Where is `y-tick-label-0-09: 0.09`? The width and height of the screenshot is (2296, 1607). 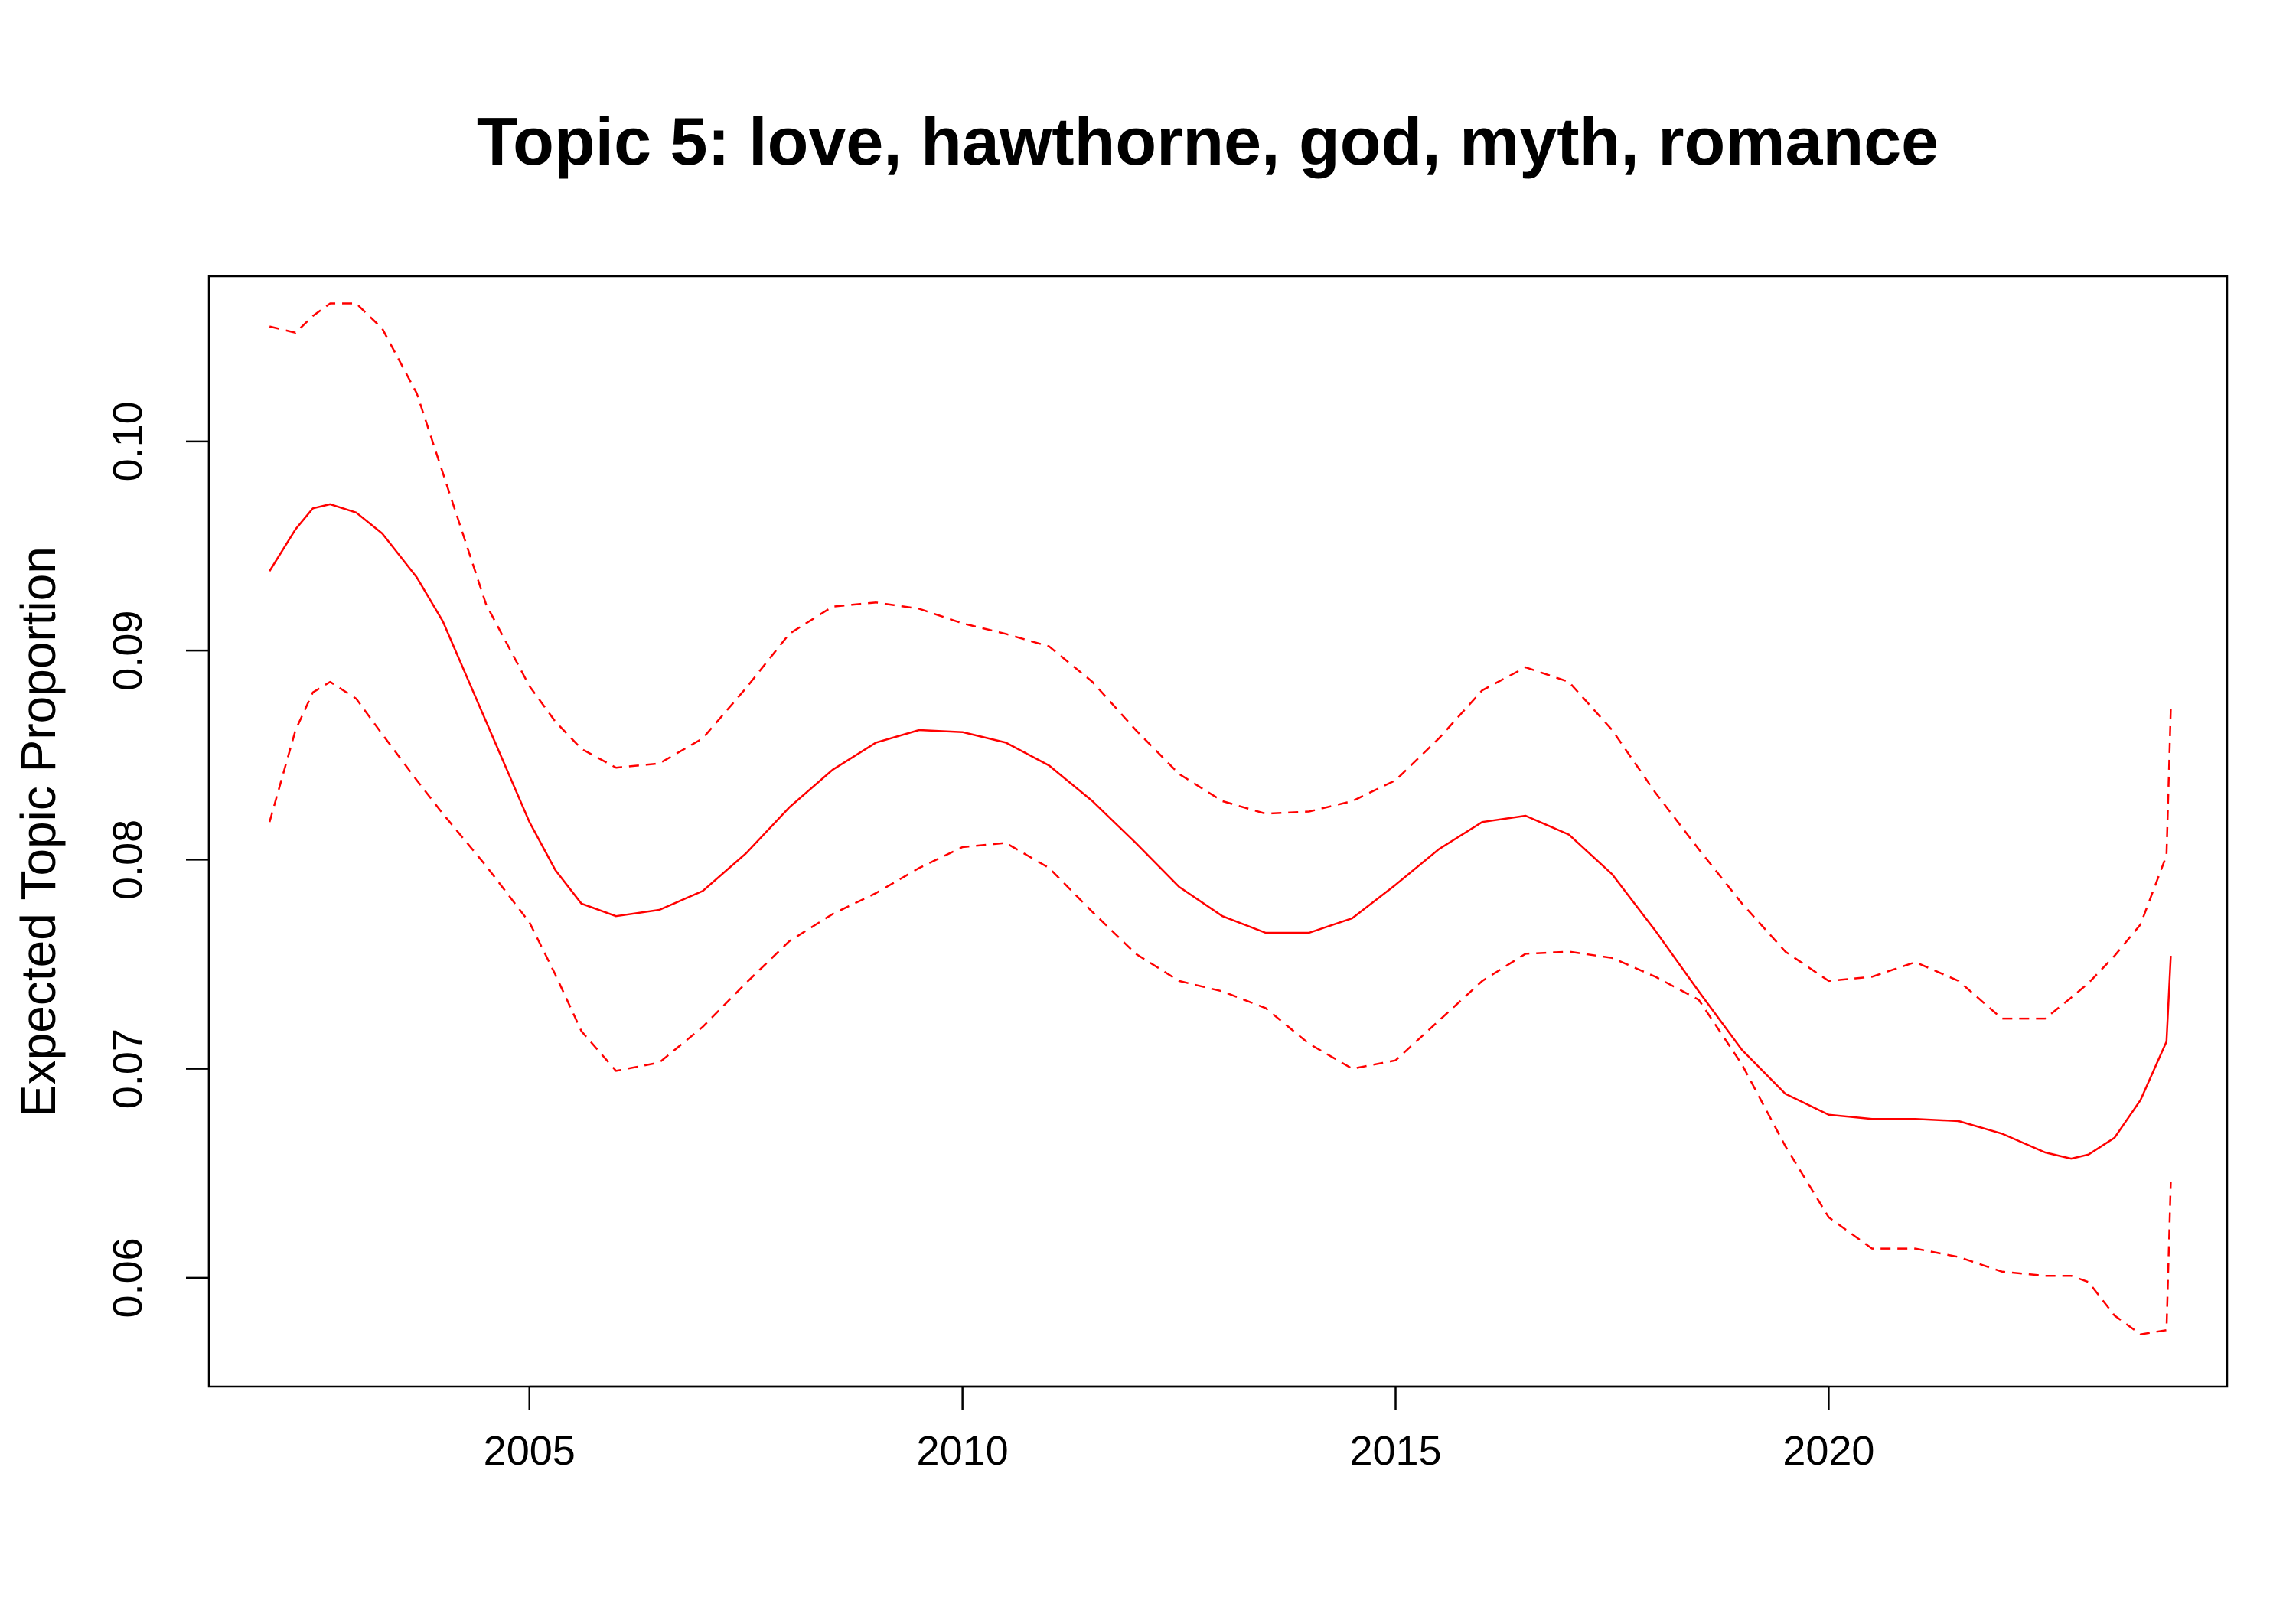 y-tick-label-0-09: 0.09 is located at coordinates (128, 651).